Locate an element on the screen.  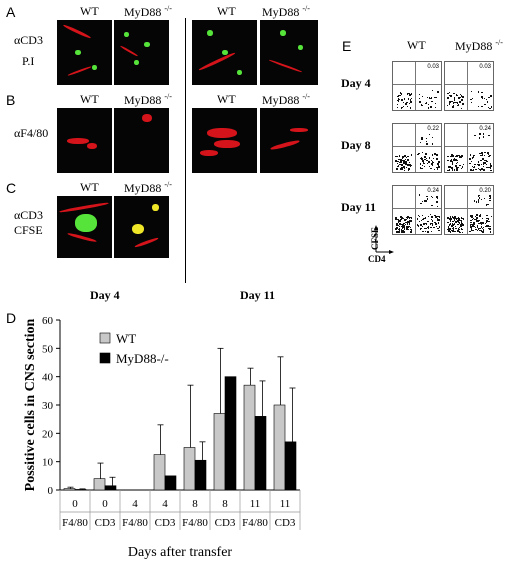
col-wt-e: WT is located at coordinates (416, 45).